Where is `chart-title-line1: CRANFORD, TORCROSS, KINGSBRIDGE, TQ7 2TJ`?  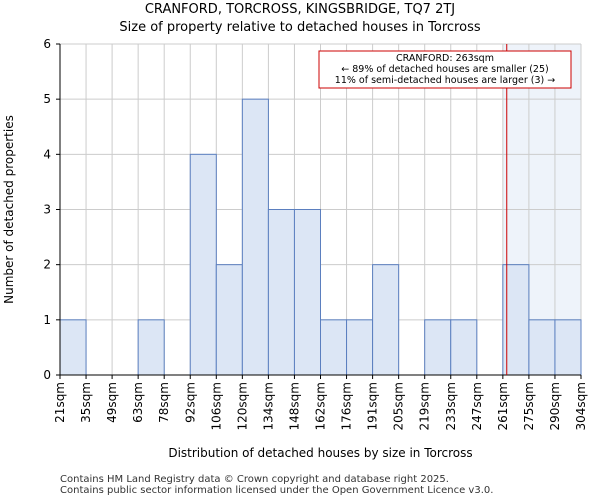
chart-title-line1: CRANFORD, TORCROSS, KINGSBRIDGE, TQ7 2TJ is located at coordinates (300, 9).